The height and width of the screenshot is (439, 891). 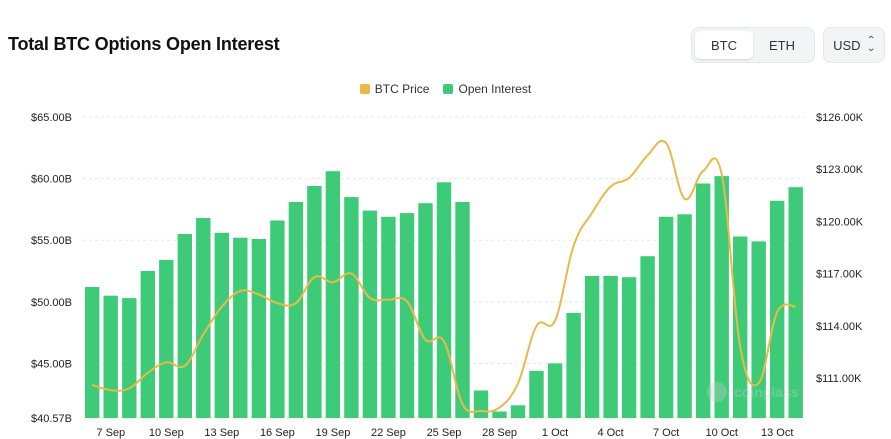 What do you see at coordinates (840, 118) in the screenshot?
I see `y-right-tick-label: $126.00K` at bounding box center [840, 118].